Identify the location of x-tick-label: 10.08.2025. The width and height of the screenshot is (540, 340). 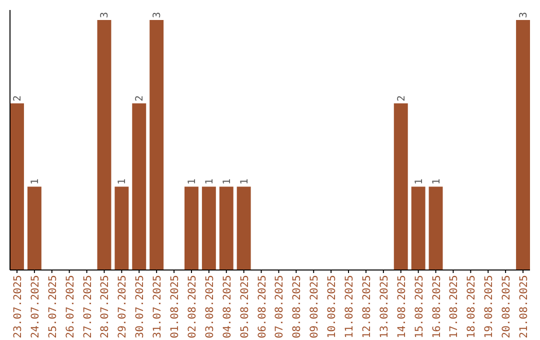
(332, 306).